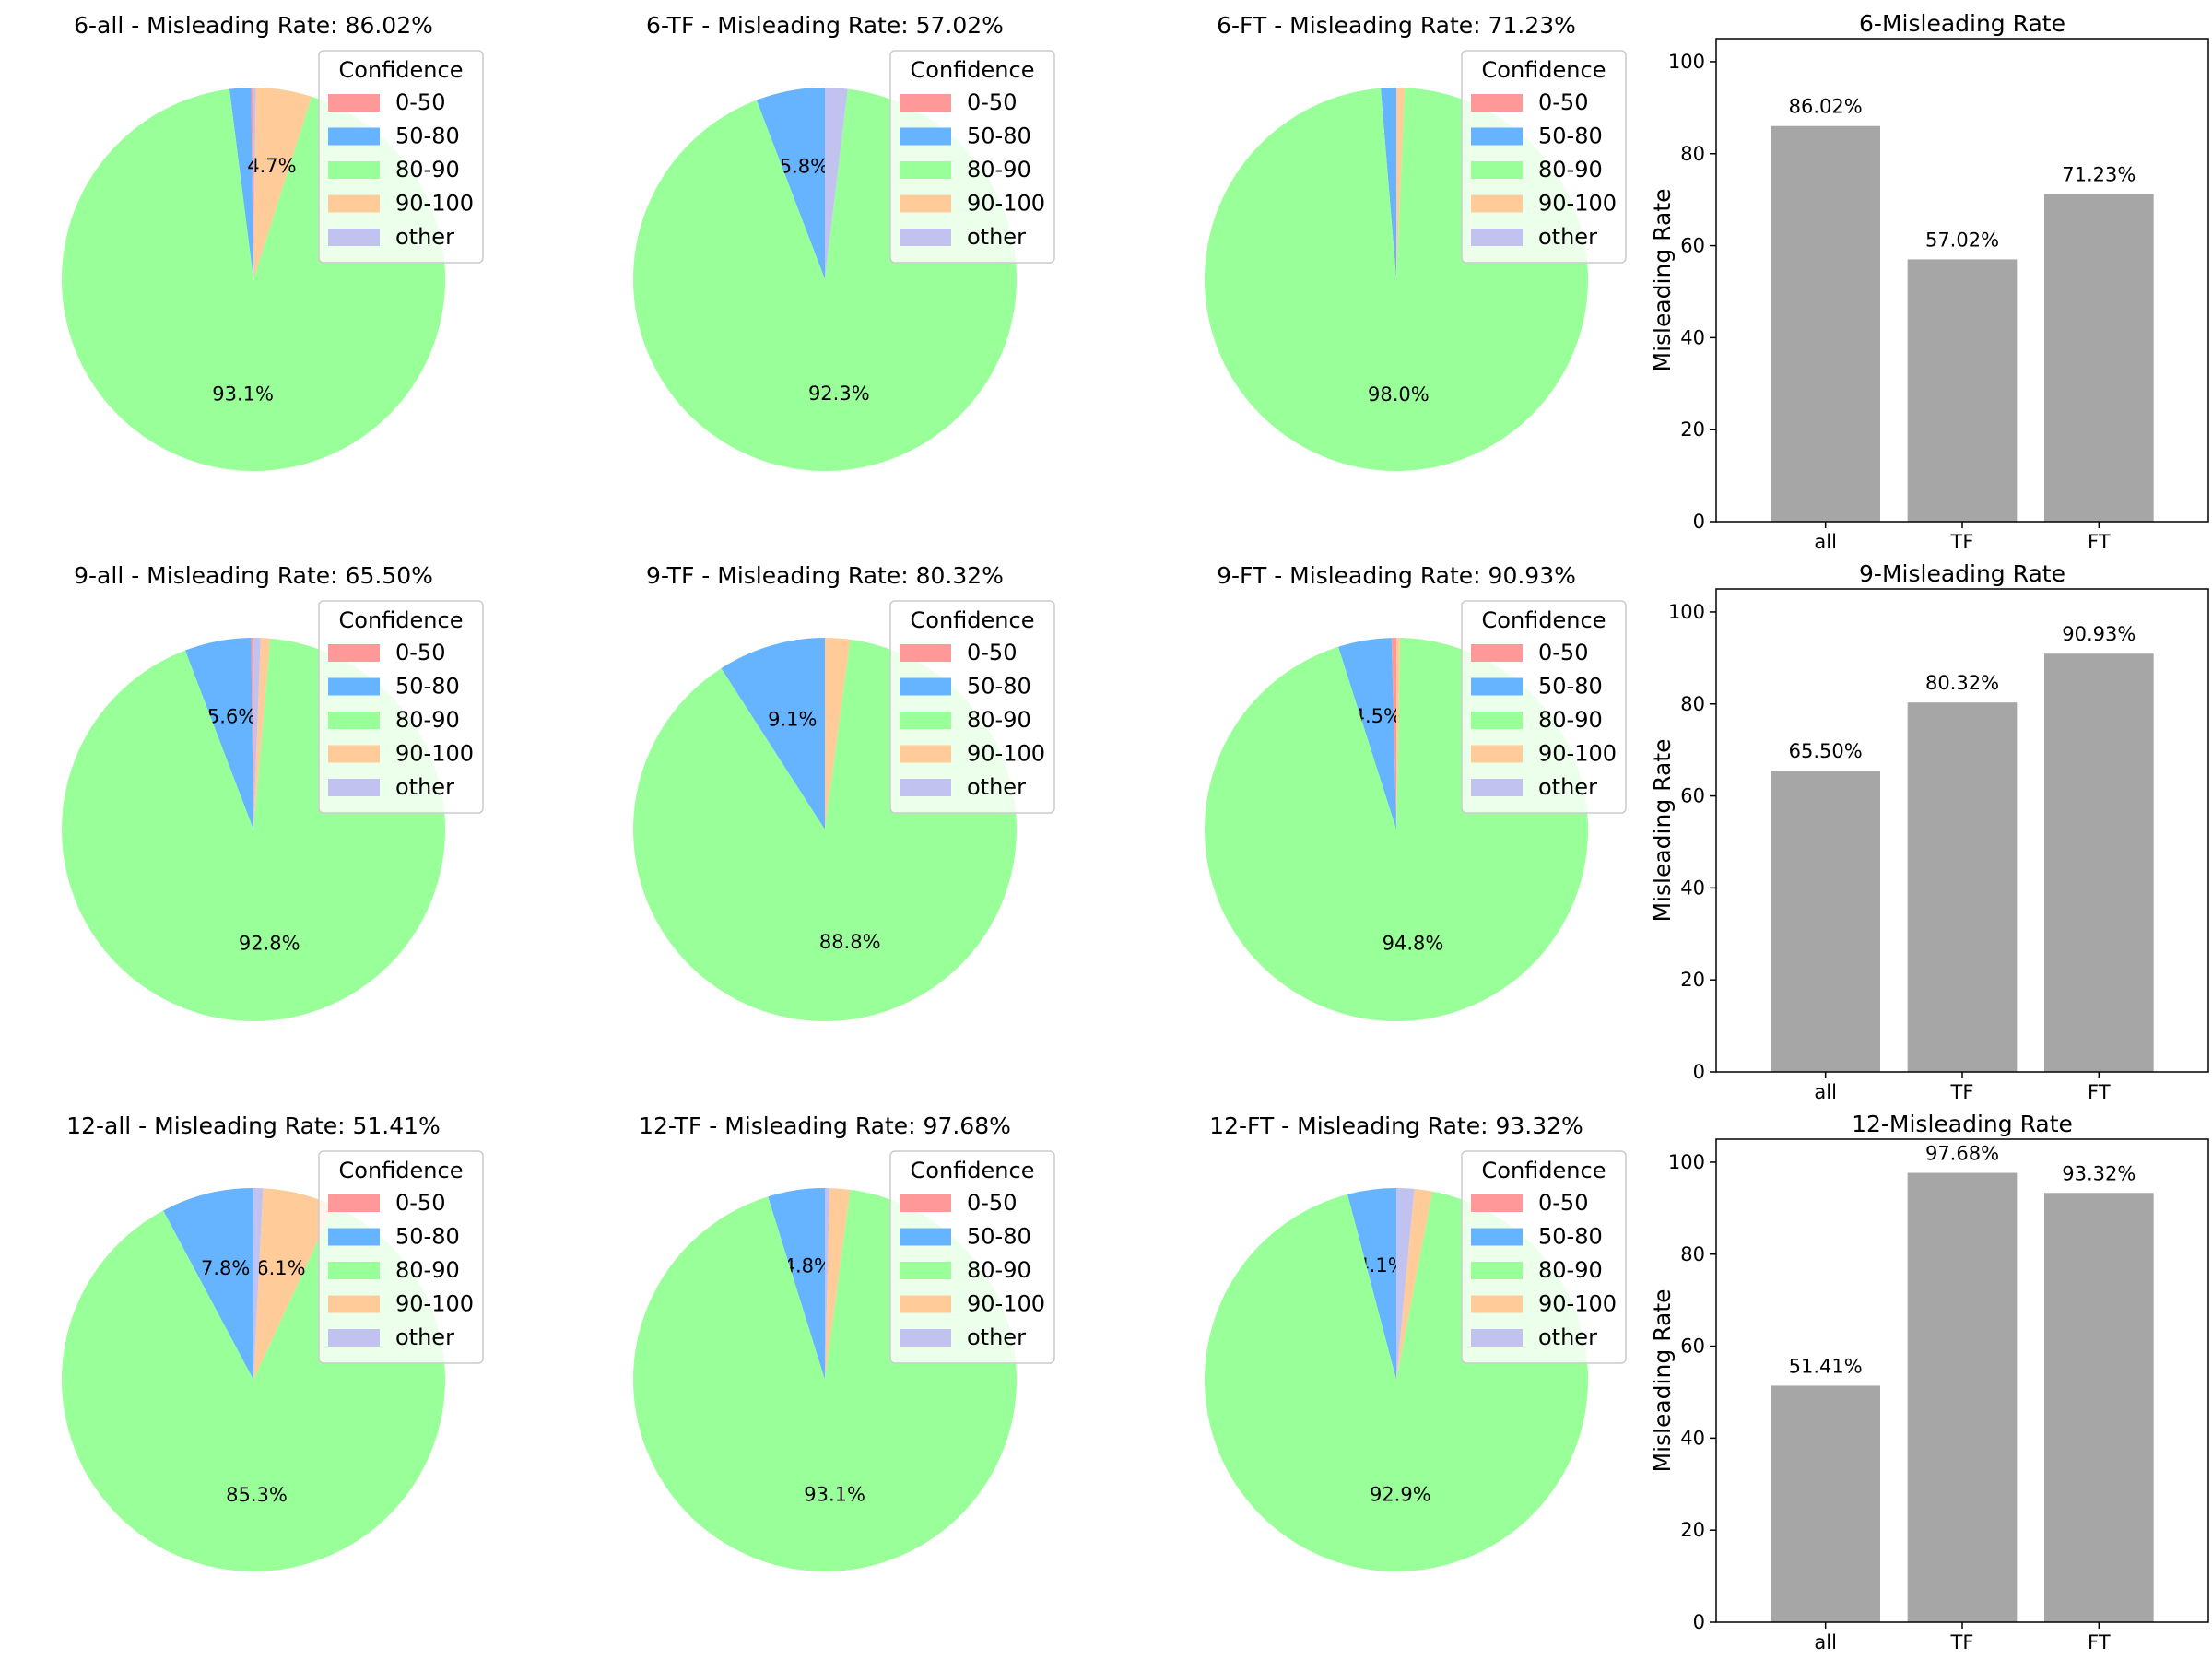  I want to click on pie-title: 9-TF - Misleading Rate: 80.32%, so click(825, 575).